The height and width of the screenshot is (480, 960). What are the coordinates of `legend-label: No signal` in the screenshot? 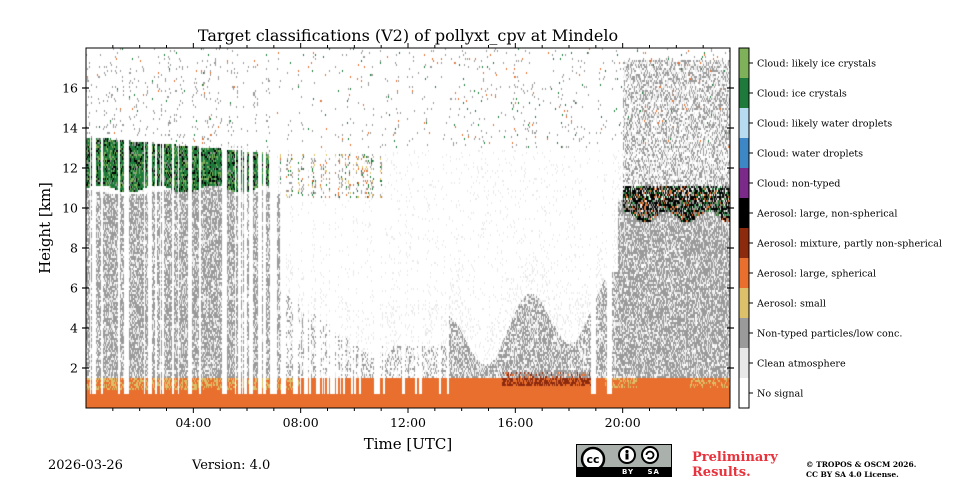 It's located at (780, 394).